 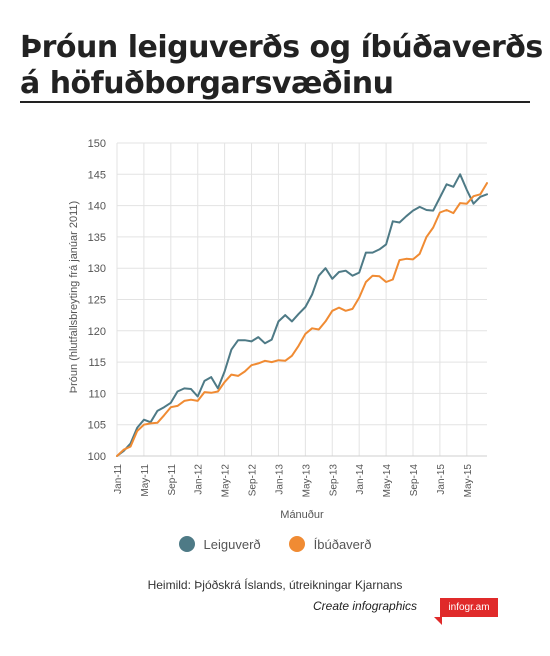 I want to click on x-tick-label: Sep-11, so click(x=172, y=480).